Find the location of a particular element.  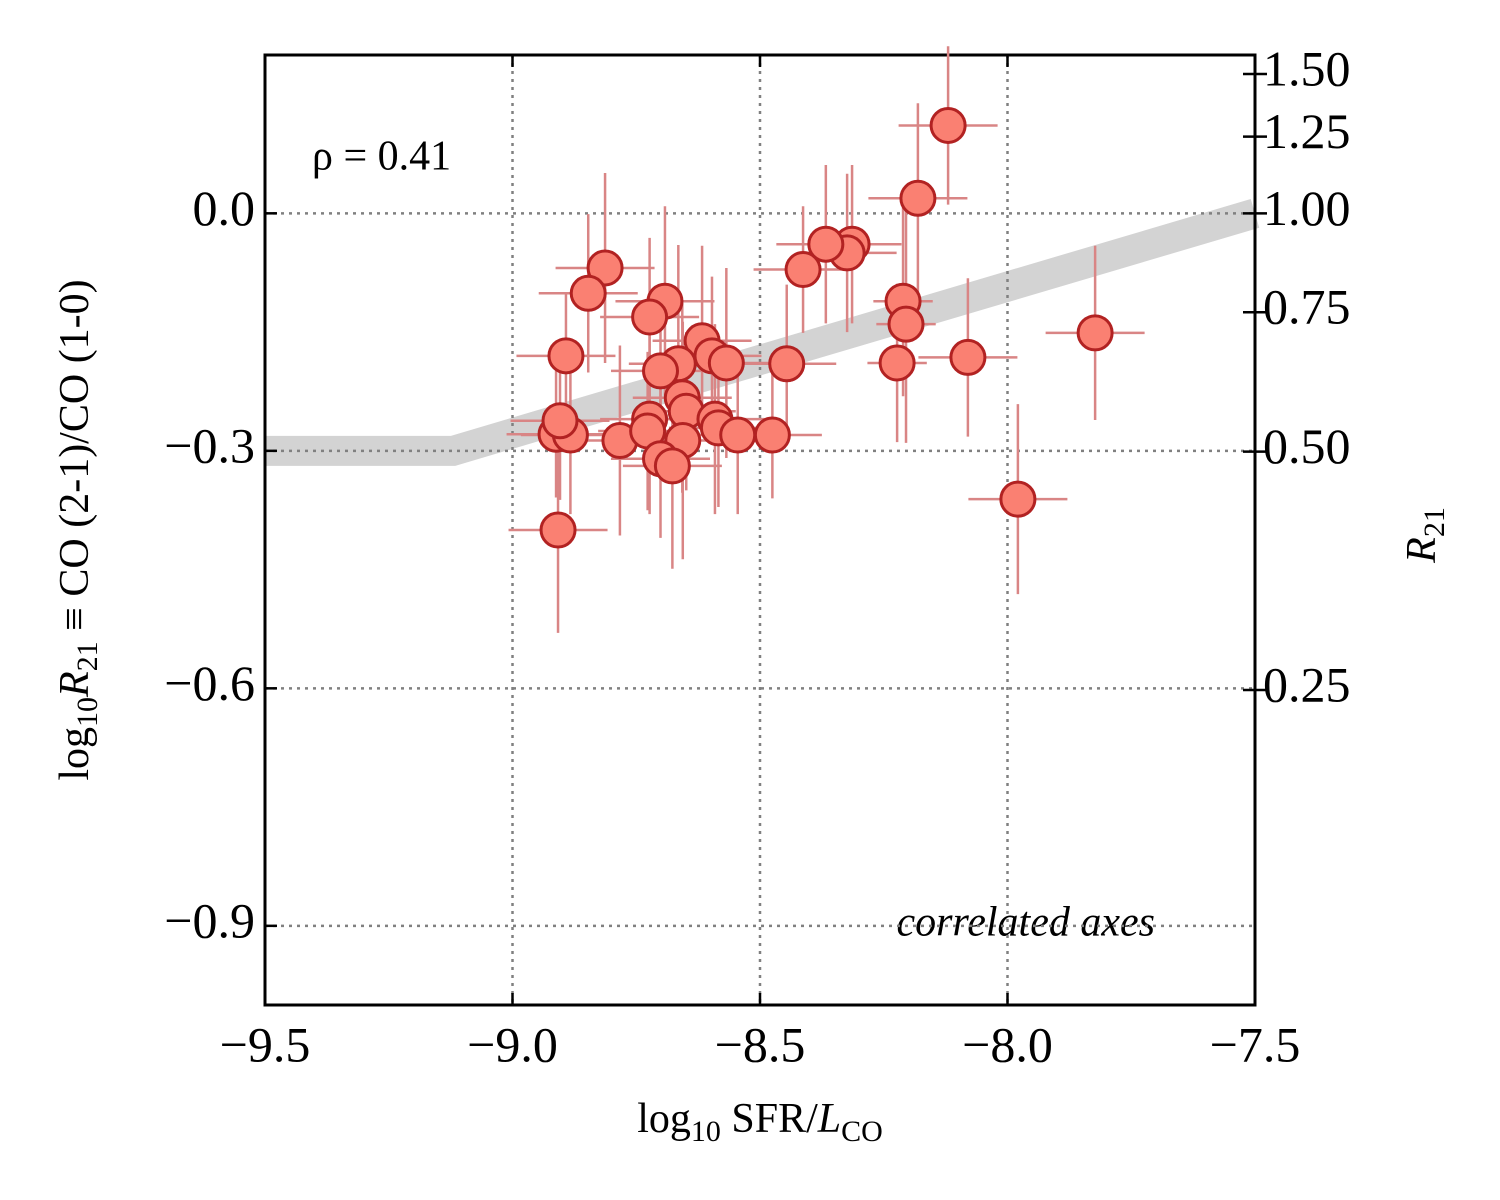

x-axis-label: log10 SFR/LCO is located at coordinates (760, 1122).